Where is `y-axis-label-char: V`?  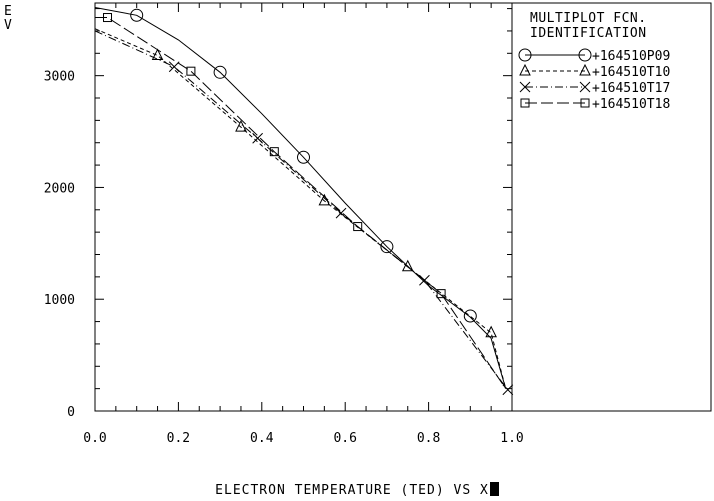 y-axis-label-char: V is located at coordinates (8, 25).